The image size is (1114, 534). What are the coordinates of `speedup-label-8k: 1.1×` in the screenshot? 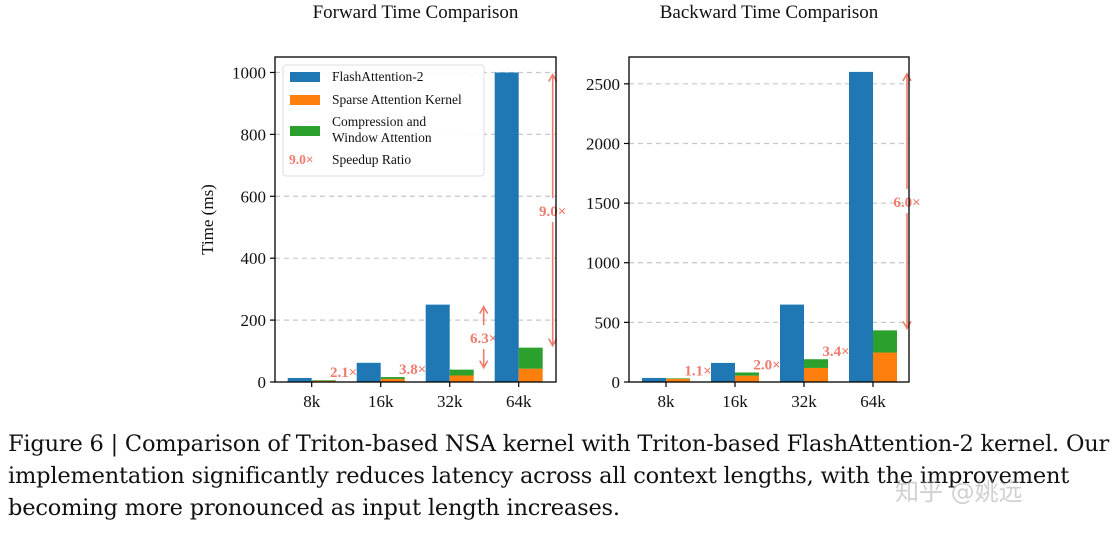 It's located at (697, 371).